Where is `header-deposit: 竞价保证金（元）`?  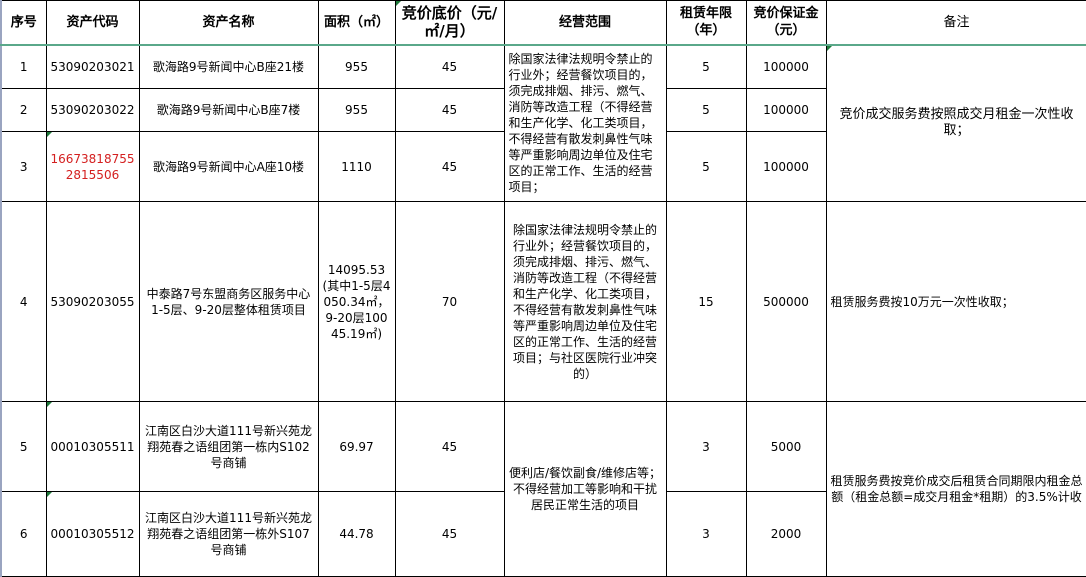
header-deposit: 竞价保证金（元） is located at coordinates (786, 23).